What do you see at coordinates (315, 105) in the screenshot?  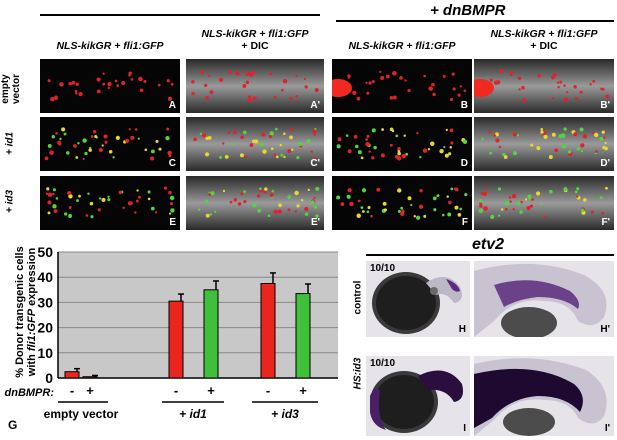 I see `panel-letter: A'` at bounding box center [315, 105].